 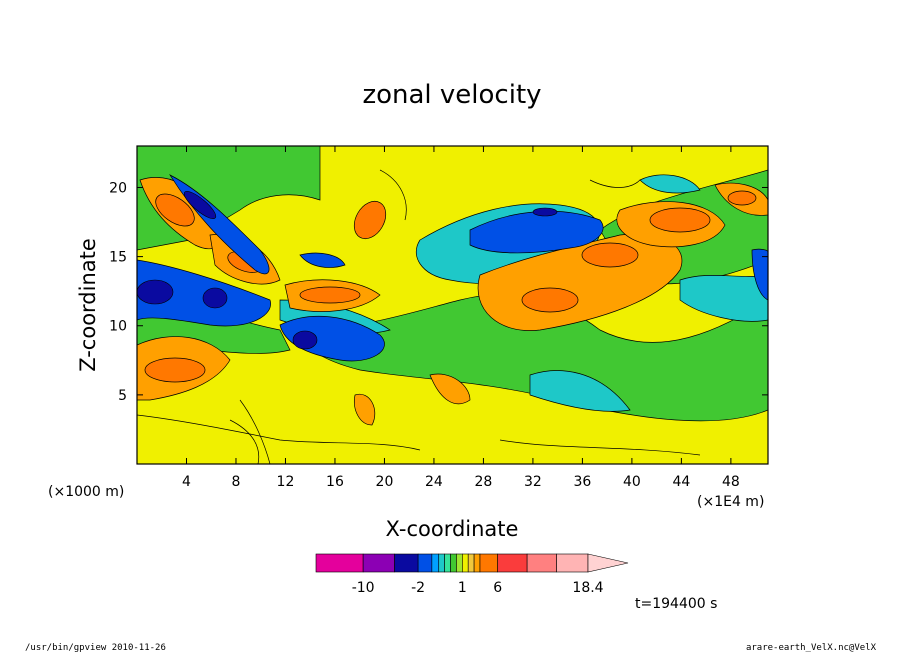 What do you see at coordinates (610, 255) in the screenshot?
I see `hot-core-right-center` at bounding box center [610, 255].